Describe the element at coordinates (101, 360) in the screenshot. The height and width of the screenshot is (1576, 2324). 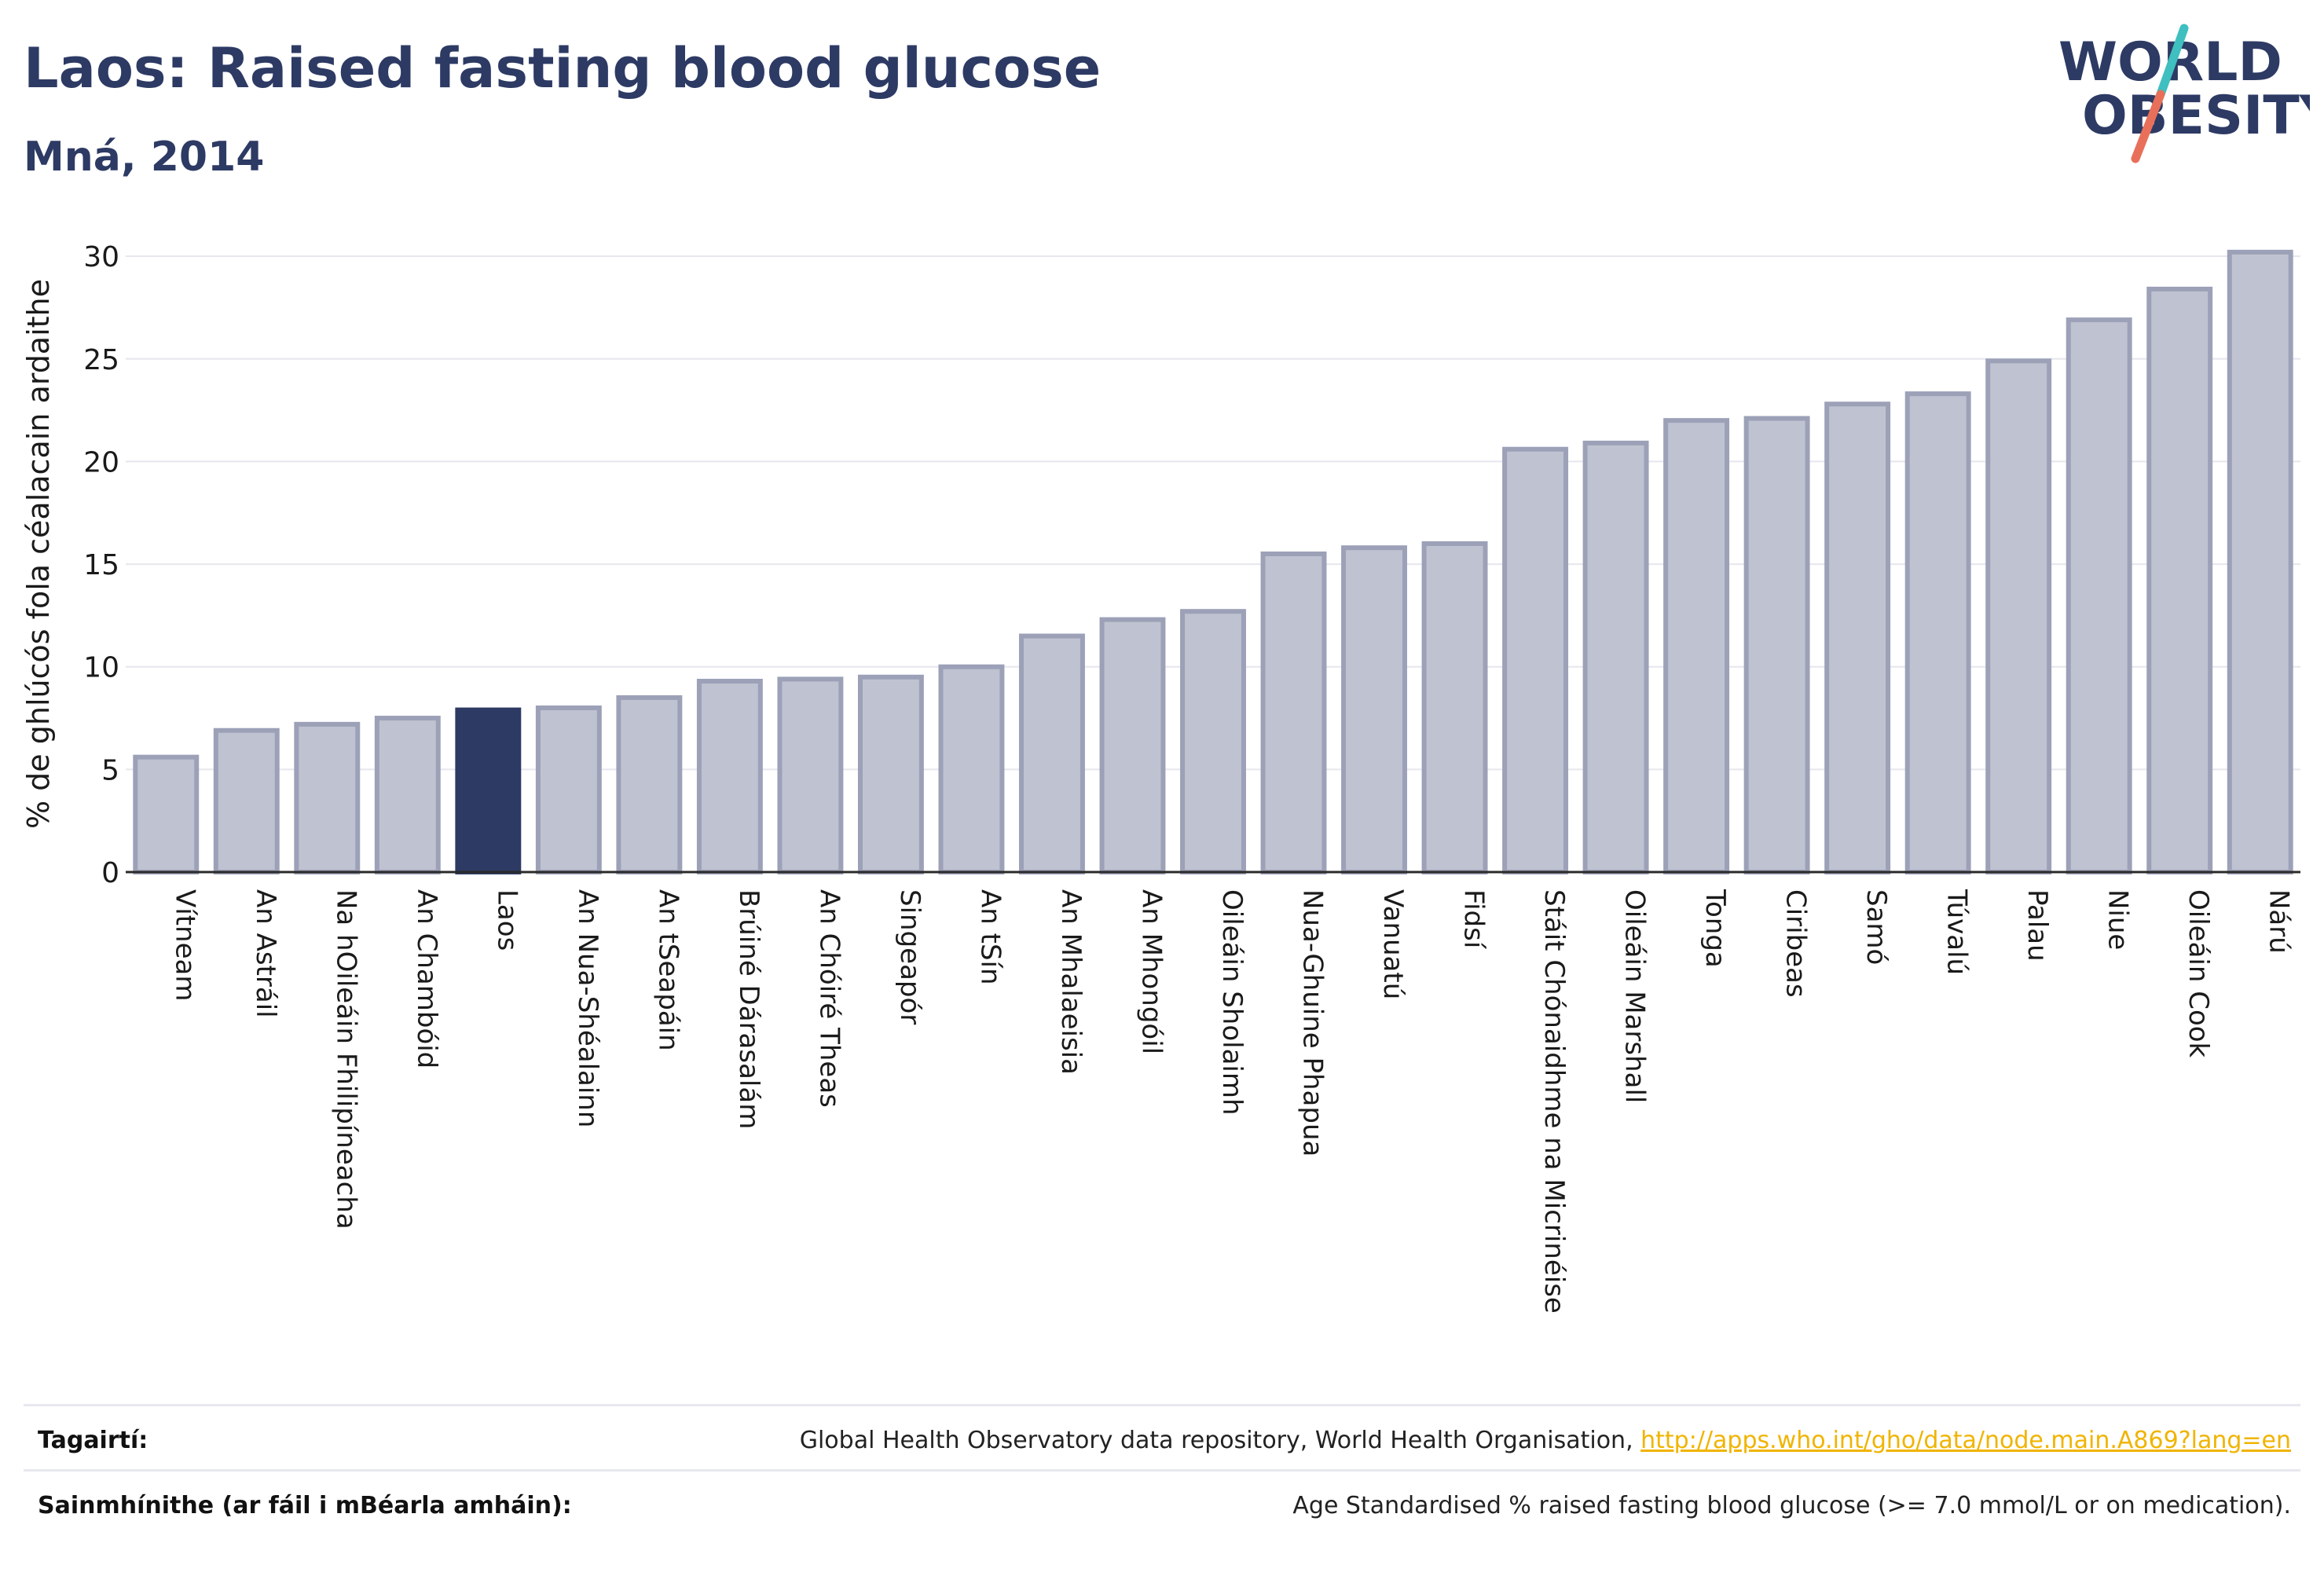
I see `y-tick-label: 25` at that location.